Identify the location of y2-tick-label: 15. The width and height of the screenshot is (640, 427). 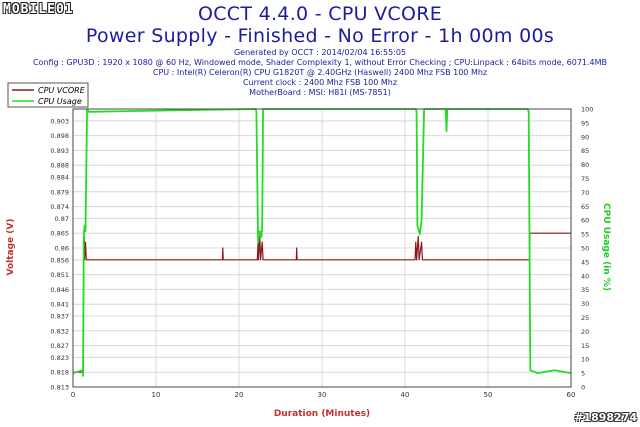
(585, 346).